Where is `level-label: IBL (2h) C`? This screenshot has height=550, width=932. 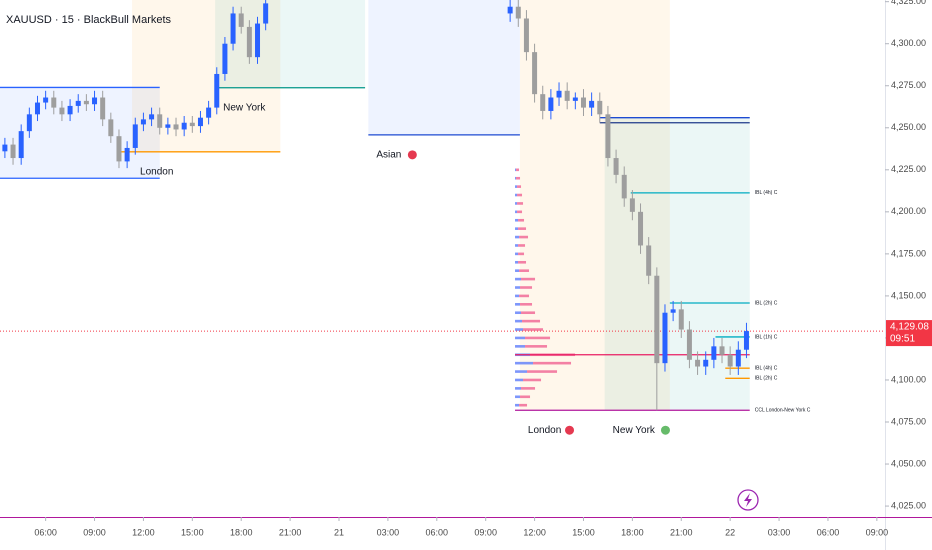
level-label: IBL (2h) C is located at coordinates (766, 379).